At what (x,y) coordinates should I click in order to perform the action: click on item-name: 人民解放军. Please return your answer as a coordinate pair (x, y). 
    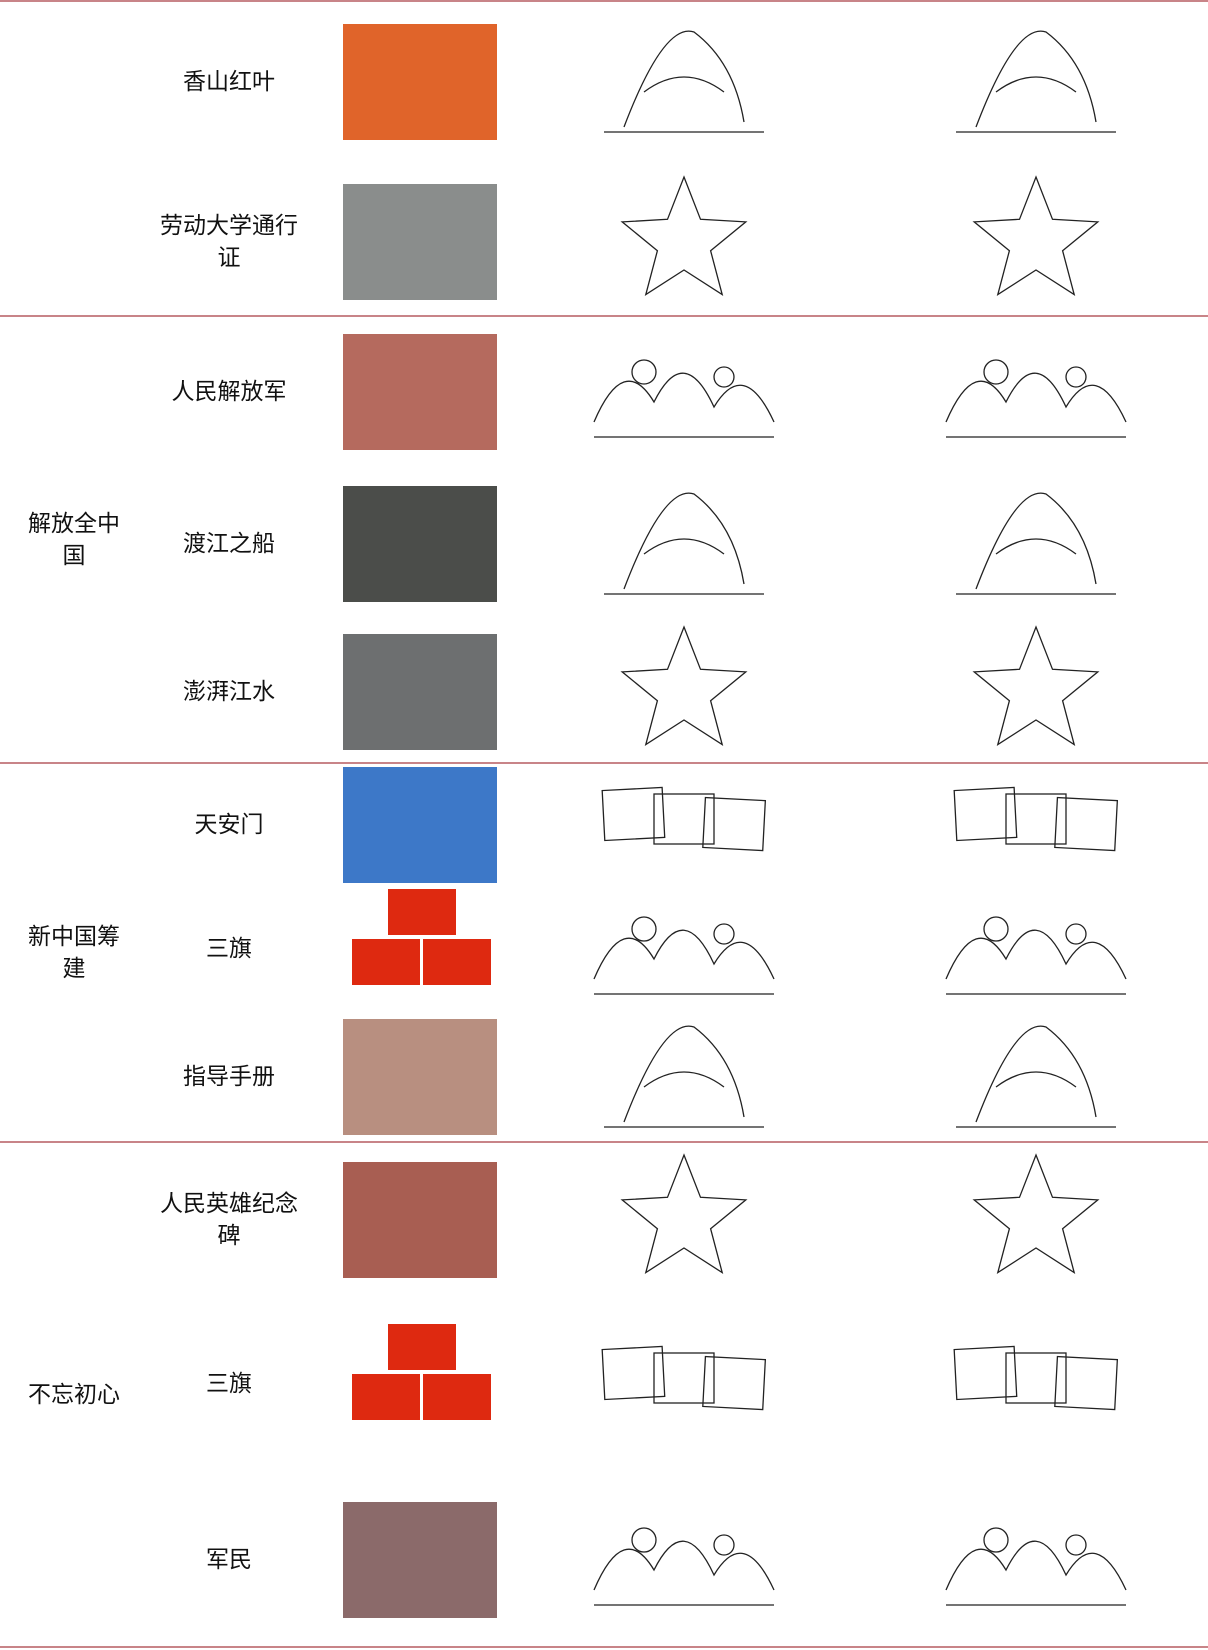
    Looking at the image, I should click on (229, 391).